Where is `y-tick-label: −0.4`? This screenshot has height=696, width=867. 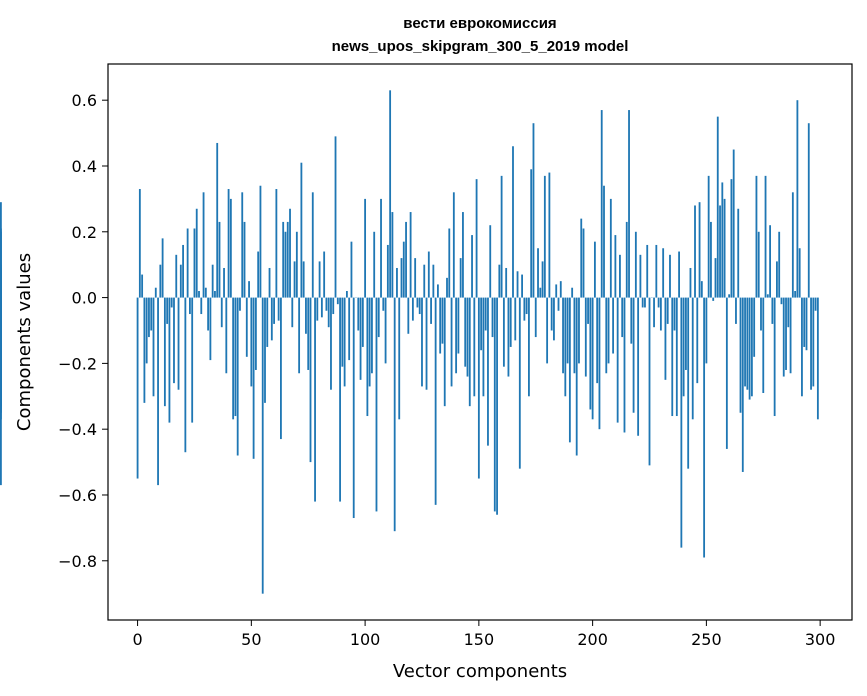 y-tick-label: −0.4 is located at coordinates (77, 429).